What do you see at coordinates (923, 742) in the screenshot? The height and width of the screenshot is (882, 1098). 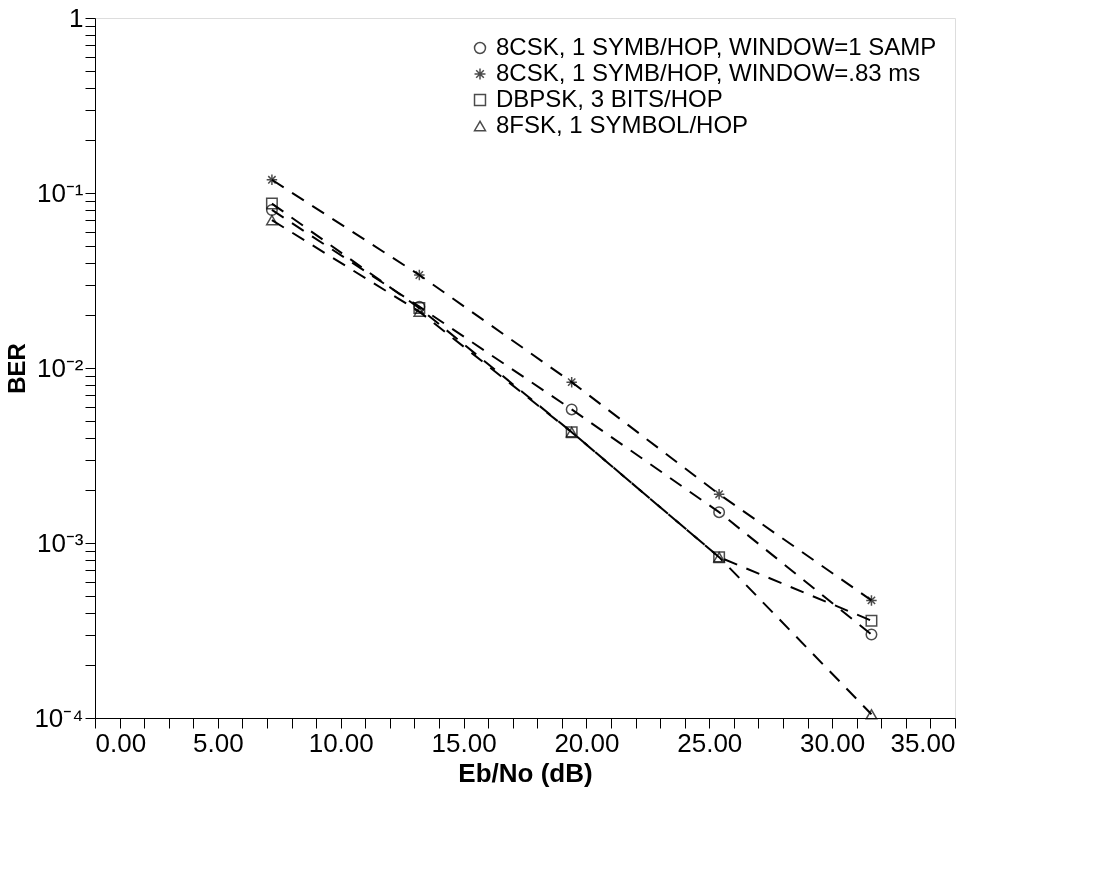 I see `x-tick-label: 35.00` at bounding box center [923, 742].